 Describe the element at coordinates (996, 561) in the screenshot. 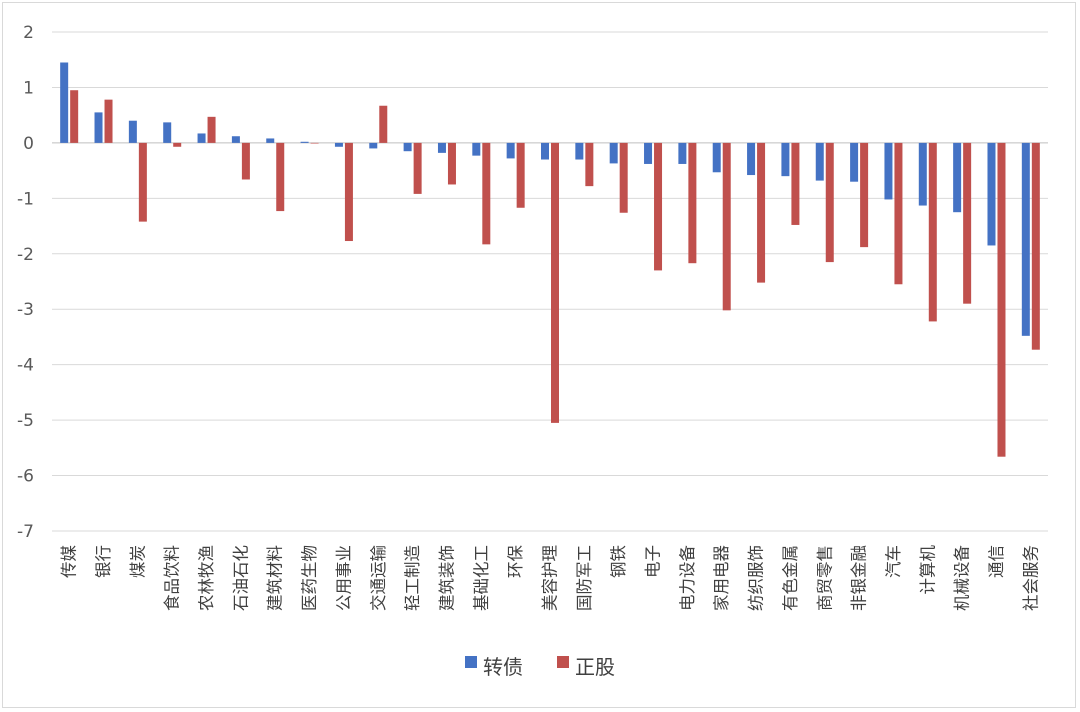

I see `category-label: 通信` at that location.